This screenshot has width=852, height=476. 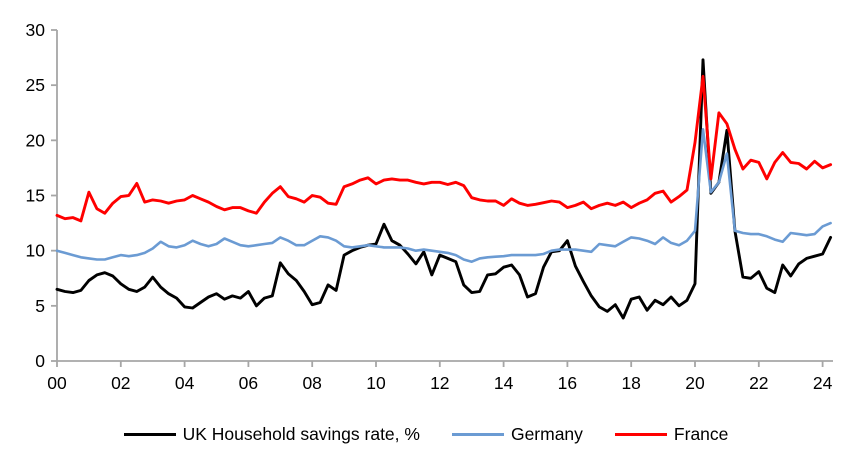 I want to click on x-axis-tick-label: 12, so click(x=439, y=383).